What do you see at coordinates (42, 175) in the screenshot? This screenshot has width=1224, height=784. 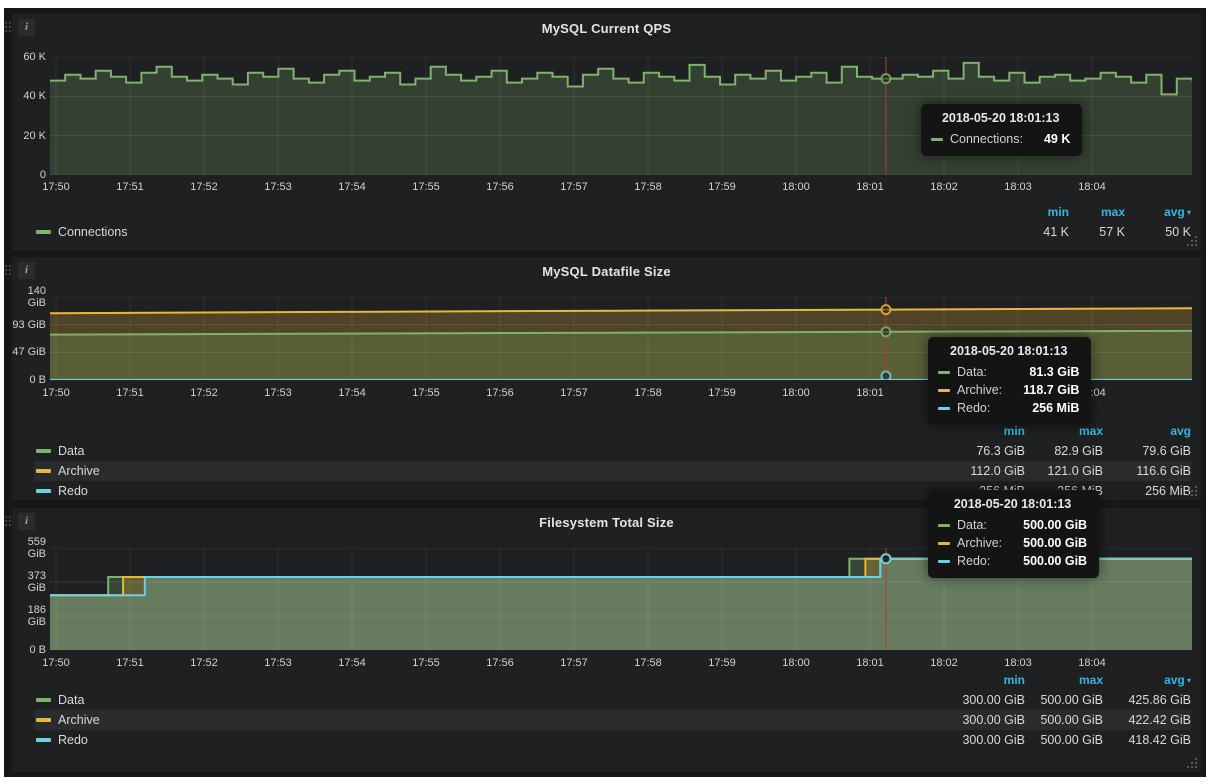 I see `y-tick-label: 0` at bounding box center [42, 175].